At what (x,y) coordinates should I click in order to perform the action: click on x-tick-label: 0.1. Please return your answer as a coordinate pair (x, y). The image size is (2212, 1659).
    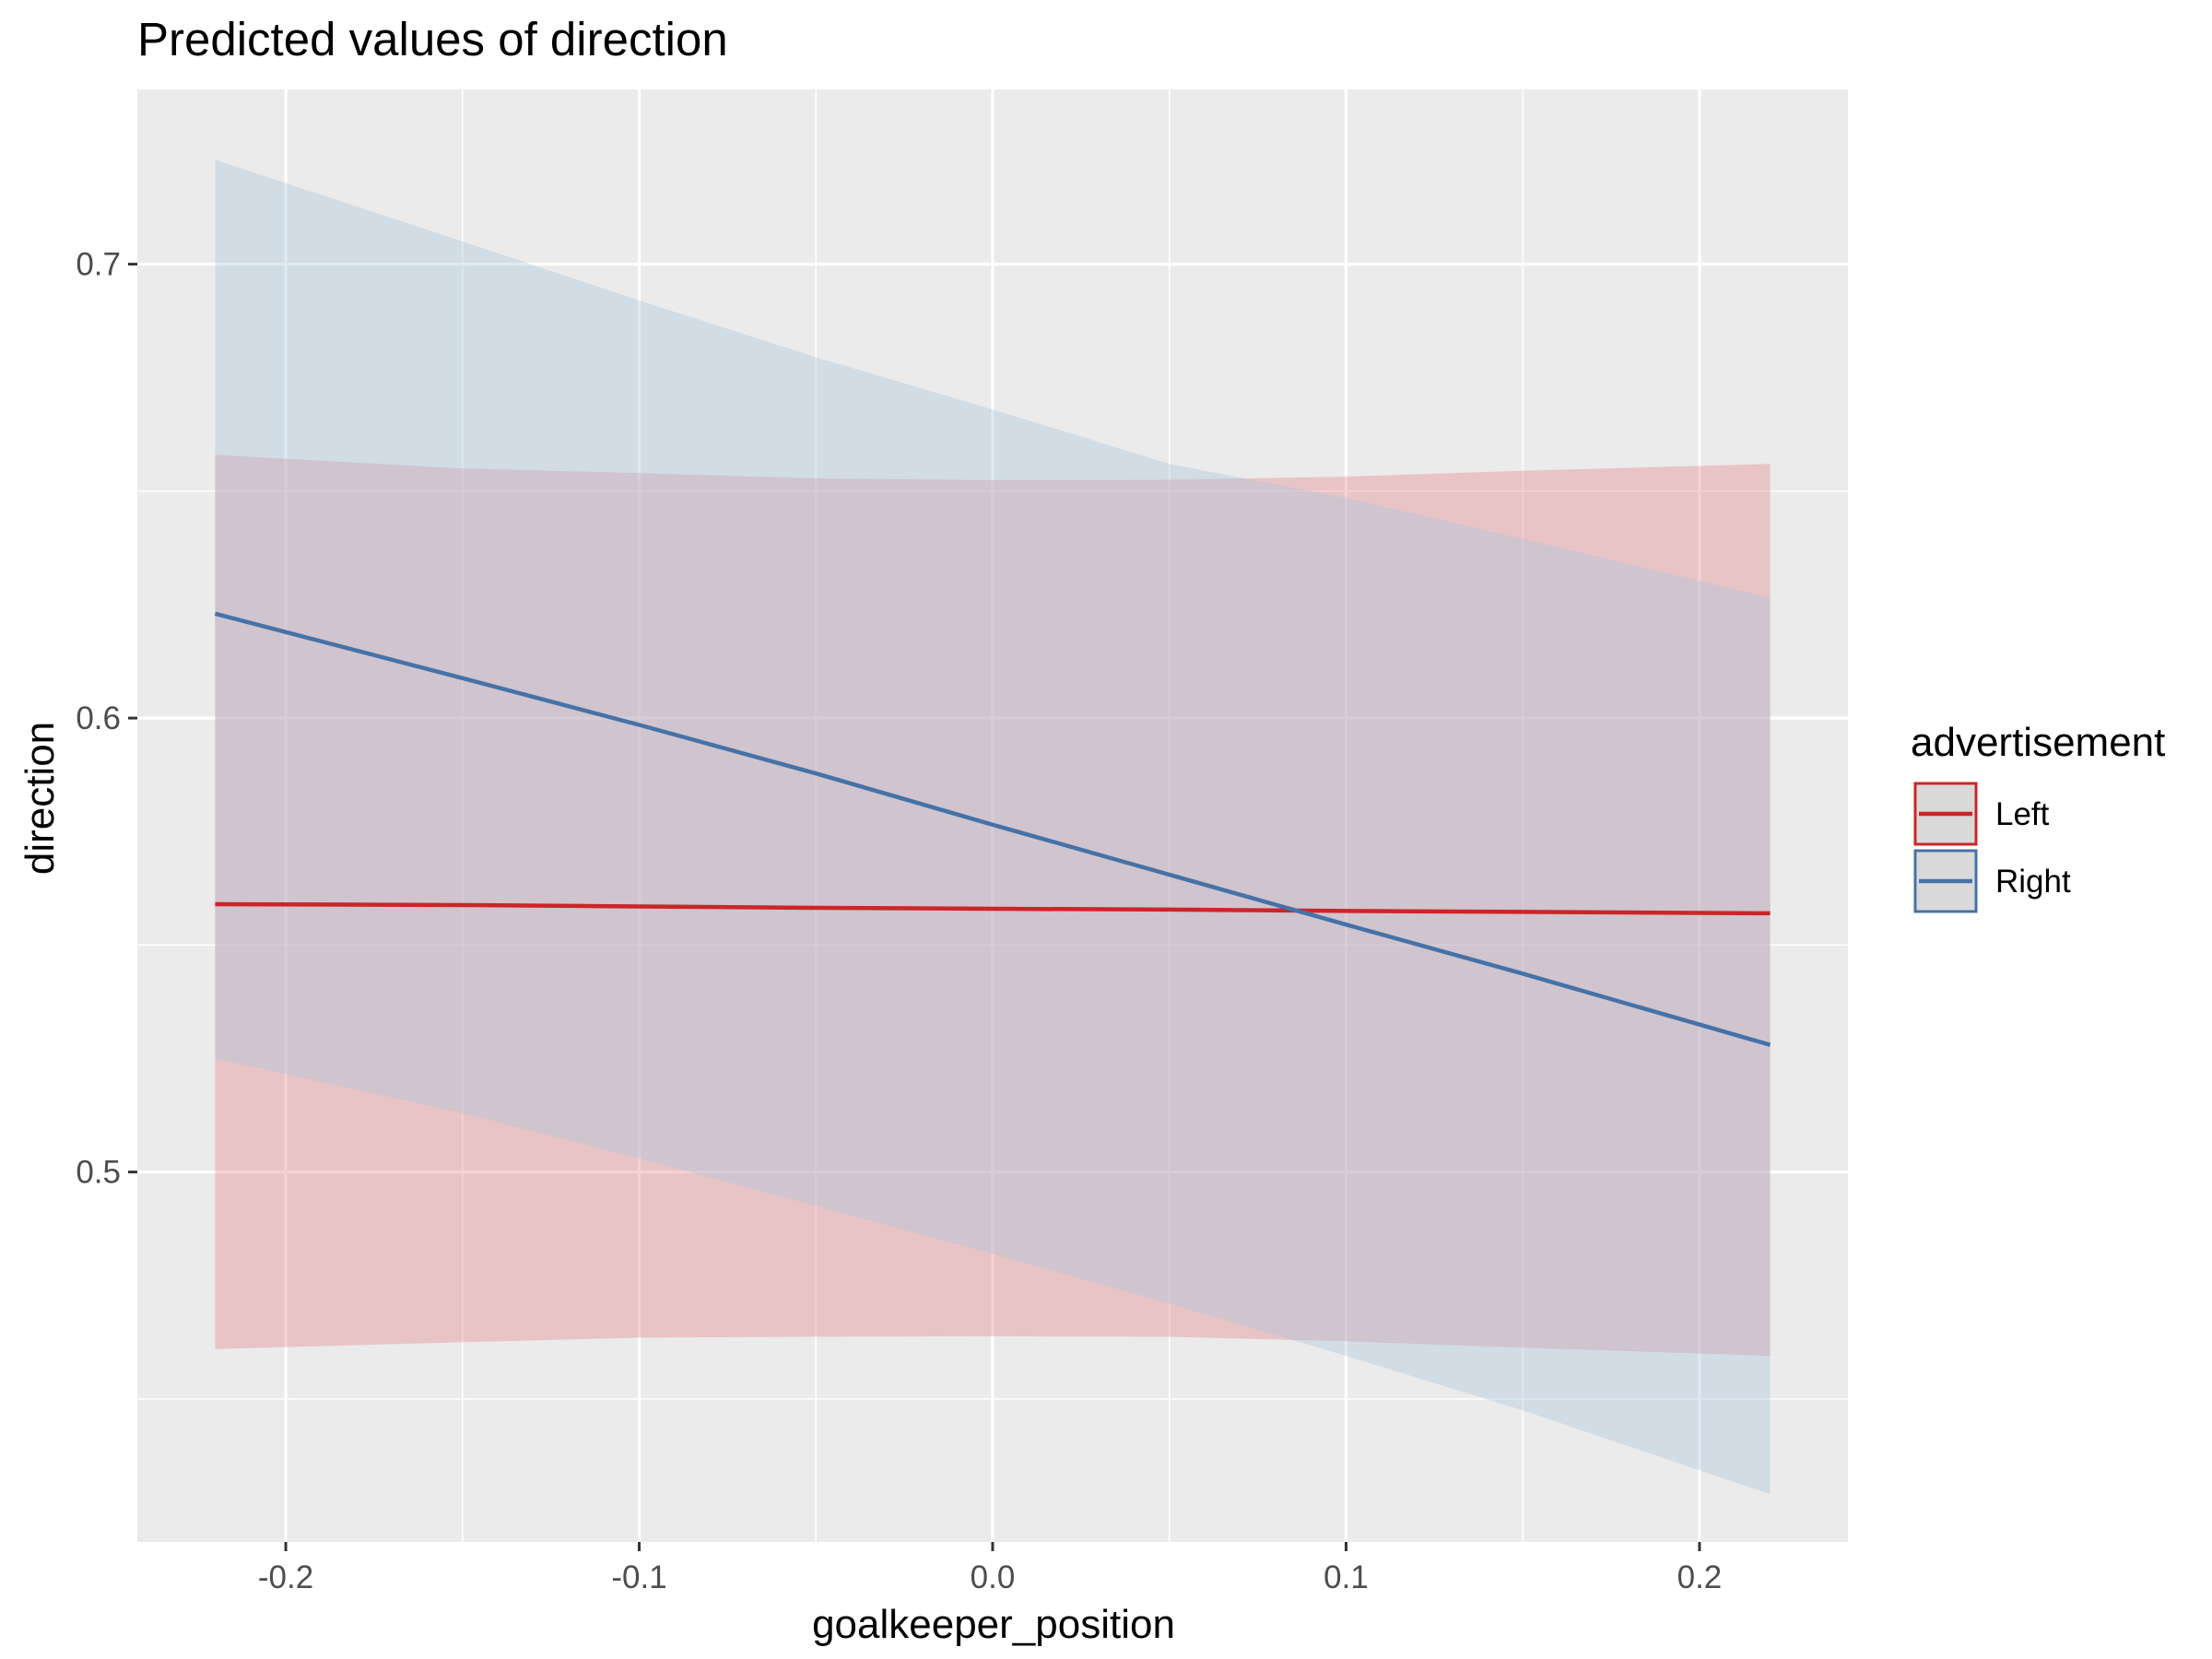
    Looking at the image, I should click on (1346, 1577).